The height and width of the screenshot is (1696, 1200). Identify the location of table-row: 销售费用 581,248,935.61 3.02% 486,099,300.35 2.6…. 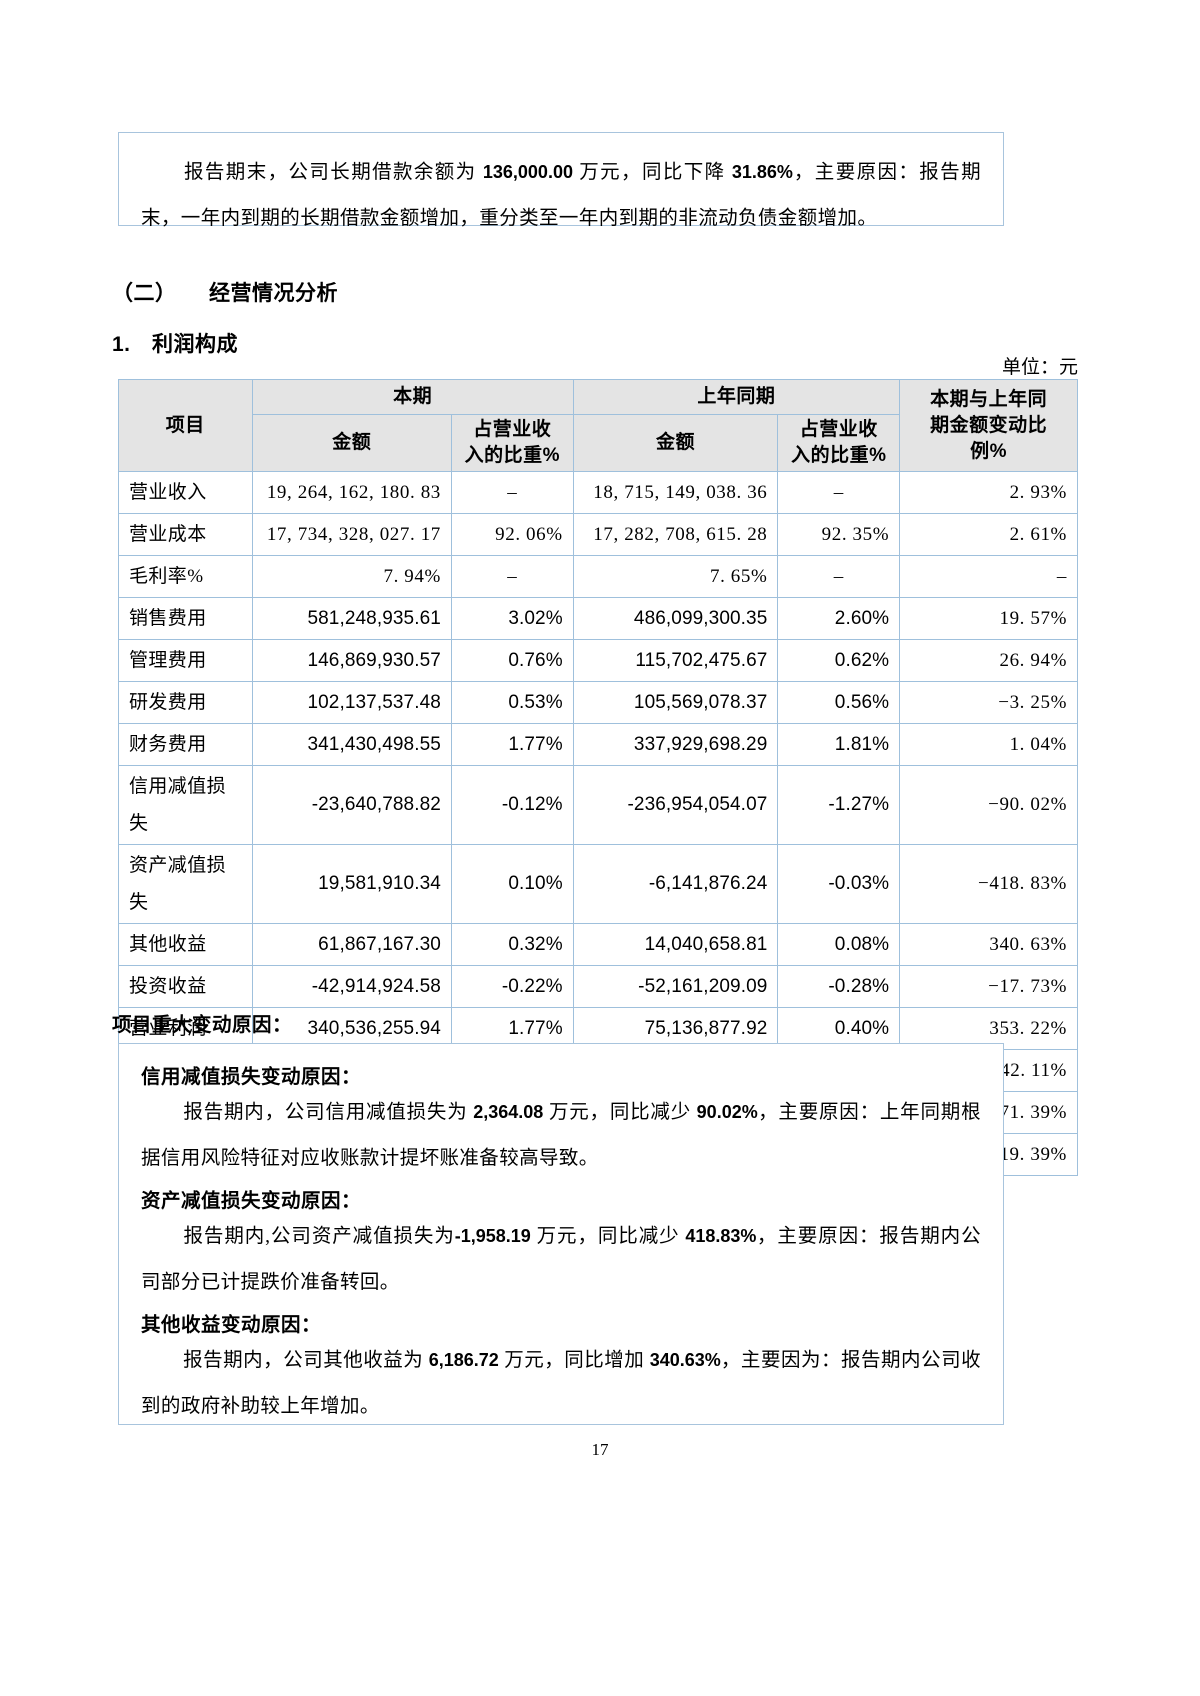
(598, 618).